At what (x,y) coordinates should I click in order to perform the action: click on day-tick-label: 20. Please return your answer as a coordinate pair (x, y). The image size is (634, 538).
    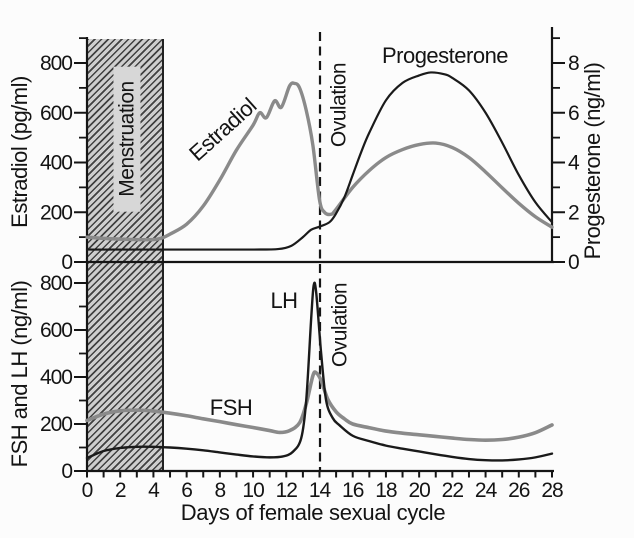
    Looking at the image, I should click on (419, 490).